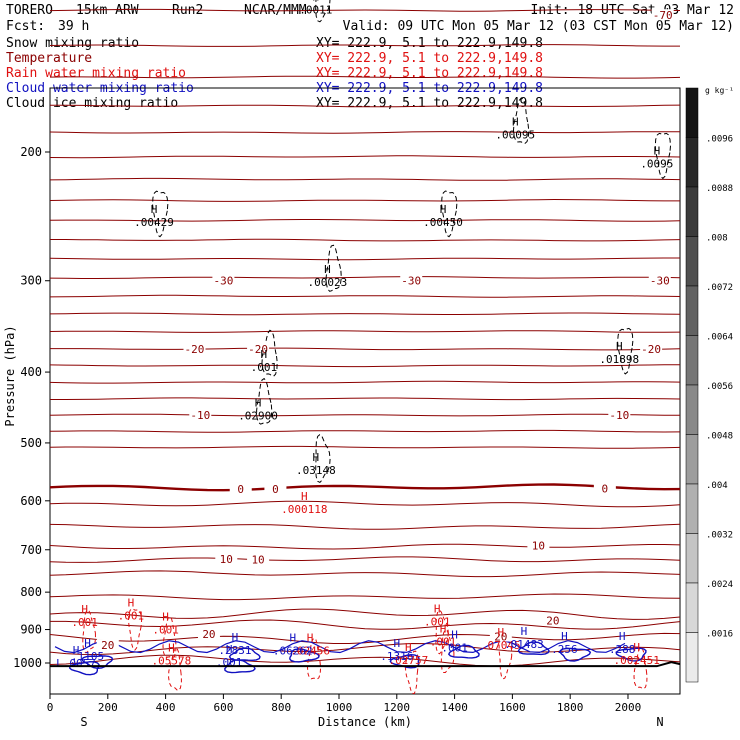  Describe the element at coordinates (315, 9) in the screenshot. I see `maximum-value: .0011` at that location.